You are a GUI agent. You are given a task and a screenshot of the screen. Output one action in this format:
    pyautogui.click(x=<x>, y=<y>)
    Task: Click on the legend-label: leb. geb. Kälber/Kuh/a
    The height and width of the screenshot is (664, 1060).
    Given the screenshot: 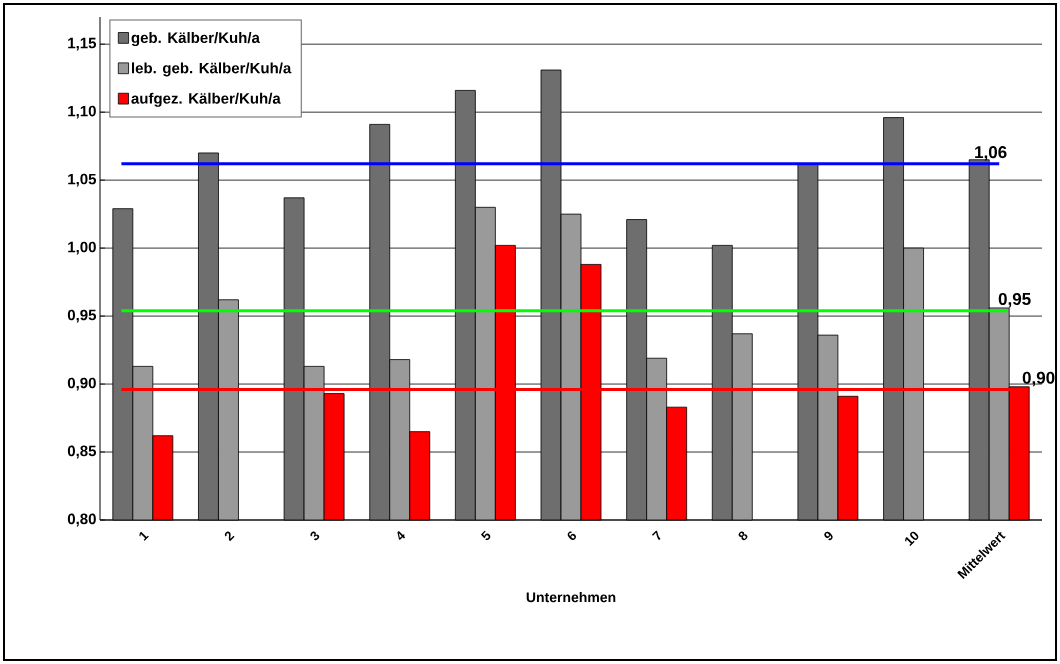 What is the action you would take?
    pyautogui.click(x=212, y=69)
    